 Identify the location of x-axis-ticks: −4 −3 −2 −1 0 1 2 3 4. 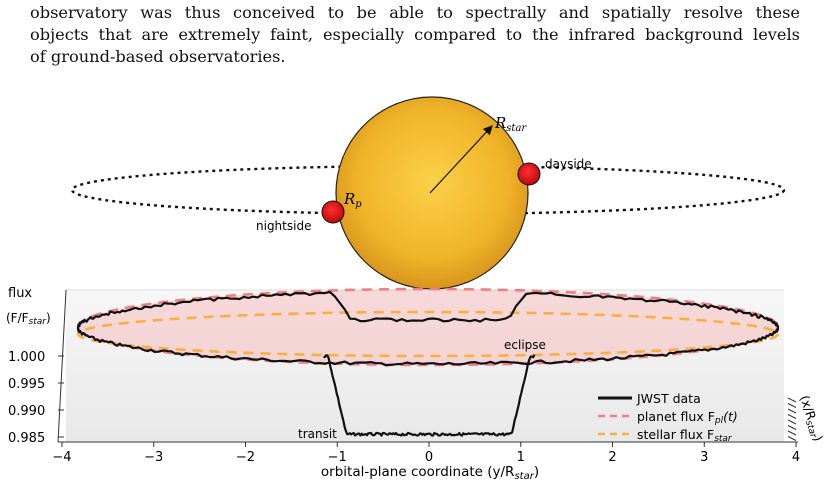
(426, 453).